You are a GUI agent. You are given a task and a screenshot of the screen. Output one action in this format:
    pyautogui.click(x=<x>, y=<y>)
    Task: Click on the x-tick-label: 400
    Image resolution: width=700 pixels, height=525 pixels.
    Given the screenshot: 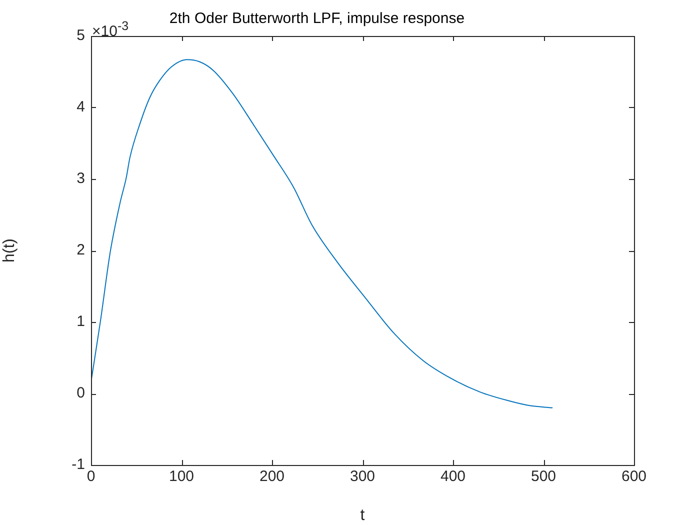 What is the action you would take?
    pyautogui.click(x=453, y=477)
    